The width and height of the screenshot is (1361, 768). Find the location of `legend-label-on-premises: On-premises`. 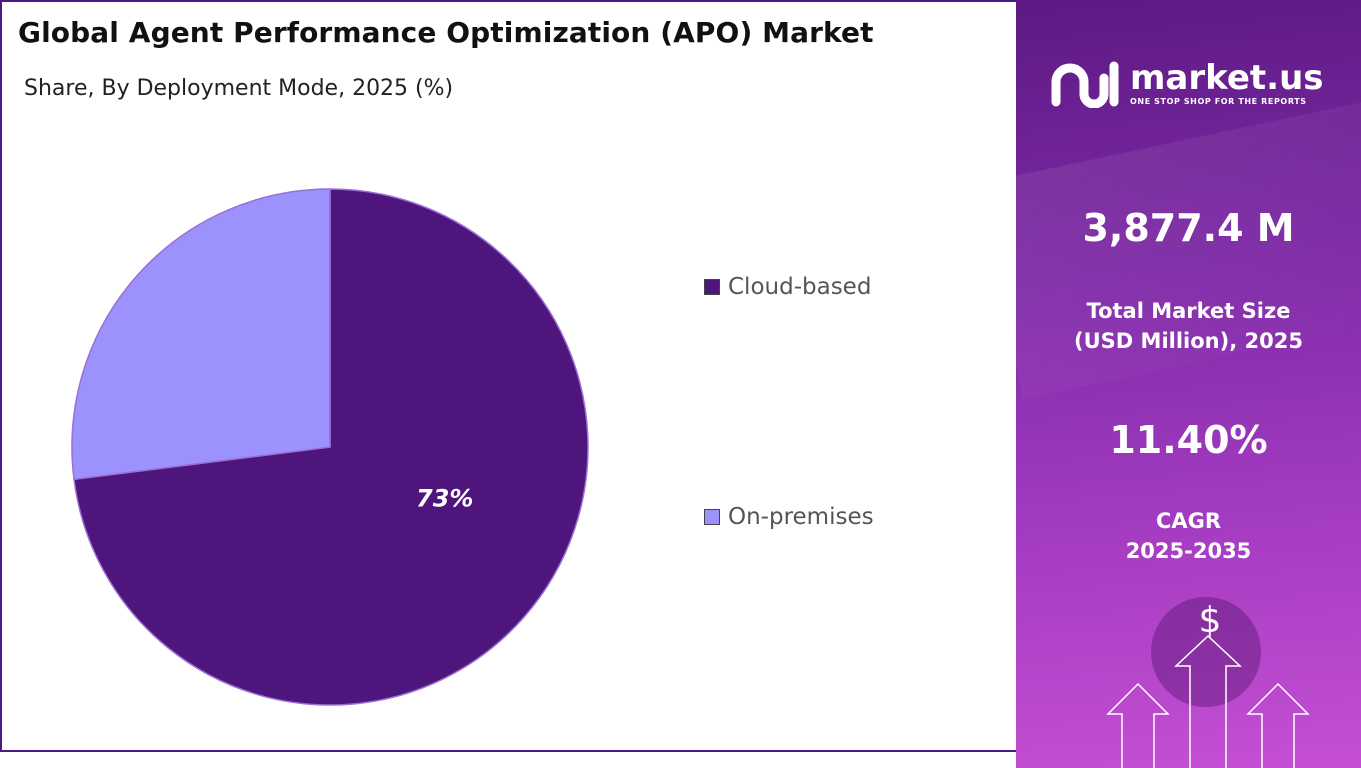

legend-label-on-premises: On-premises is located at coordinates (801, 517).